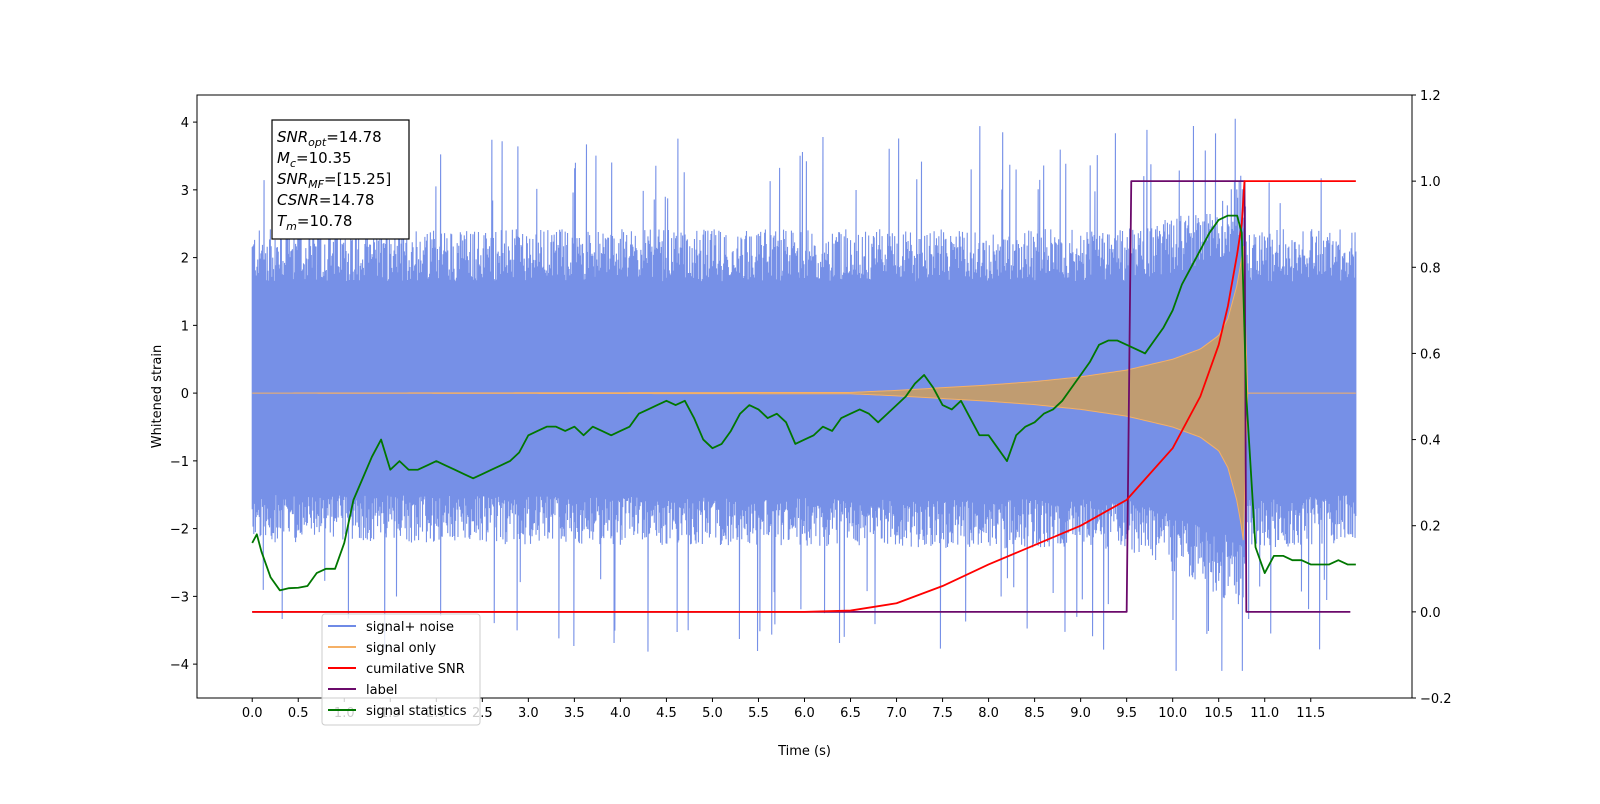  I want to click on x-tick-label: 0.0, so click(252, 713).